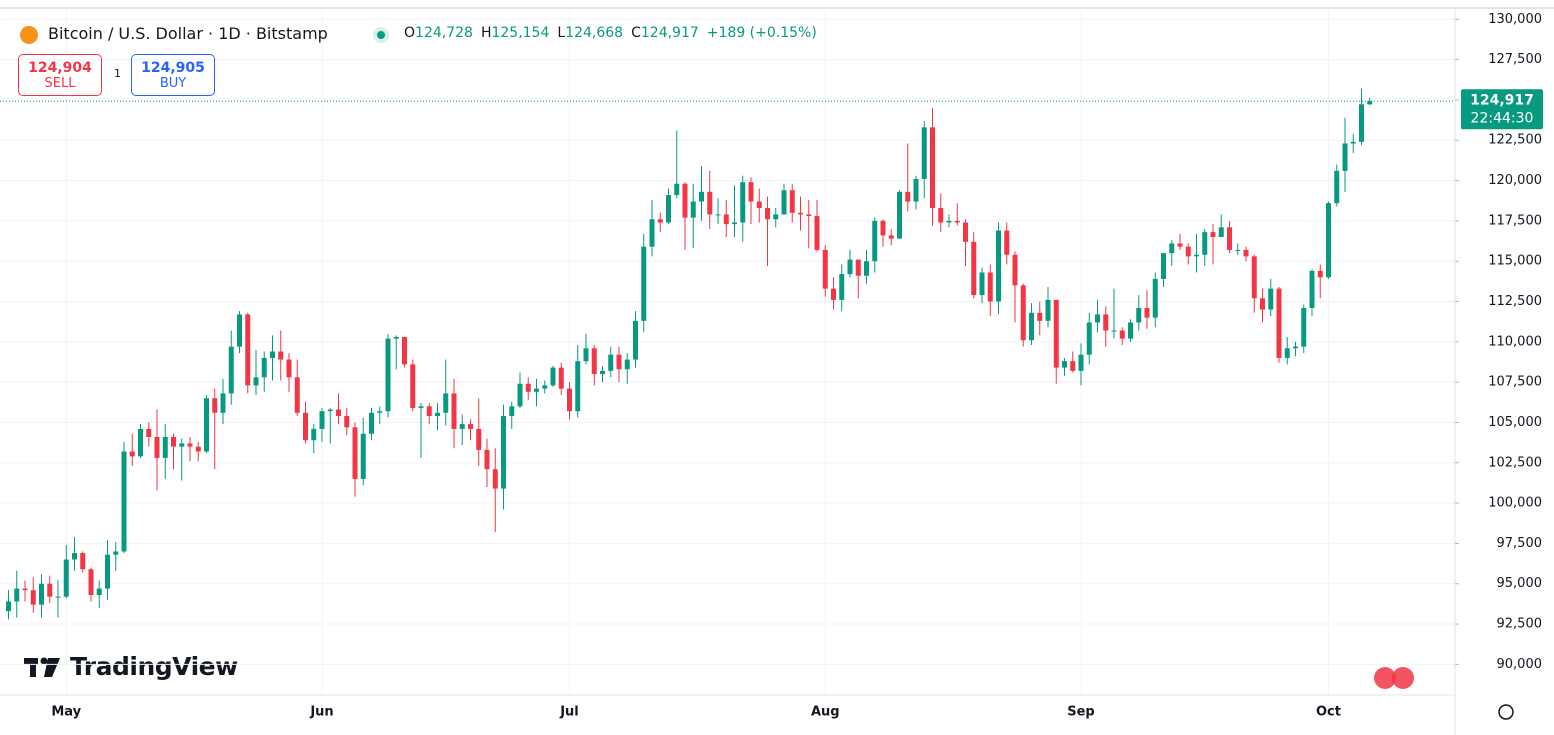 This screenshot has width=1554, height=735. I want to click on ohlc-change: +189 (+0.15%), so click(761, 33).